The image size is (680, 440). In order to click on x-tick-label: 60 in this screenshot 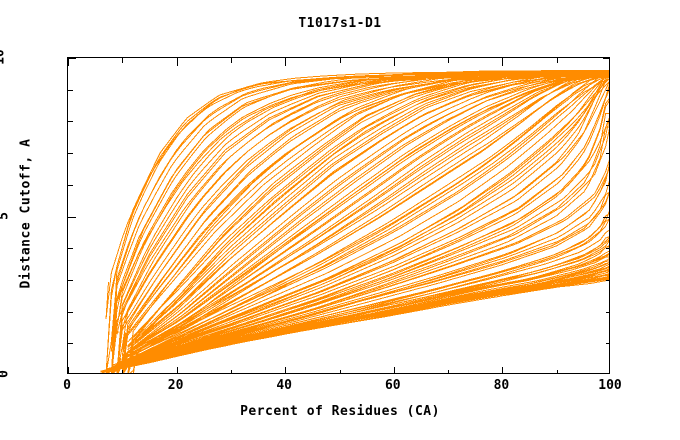, I will do `click(392, 385)`.